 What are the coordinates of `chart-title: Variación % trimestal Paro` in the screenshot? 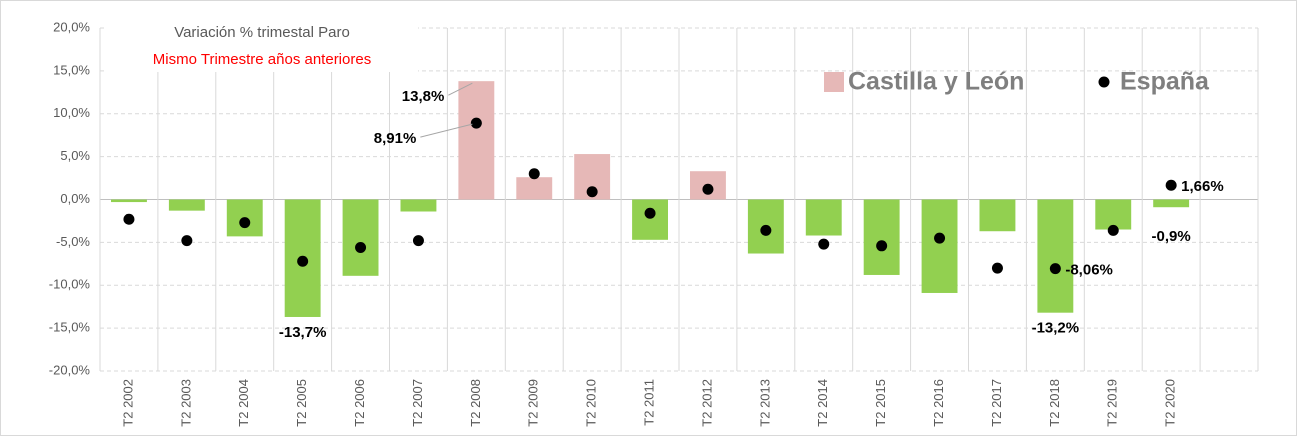 It's located at (262, 32).